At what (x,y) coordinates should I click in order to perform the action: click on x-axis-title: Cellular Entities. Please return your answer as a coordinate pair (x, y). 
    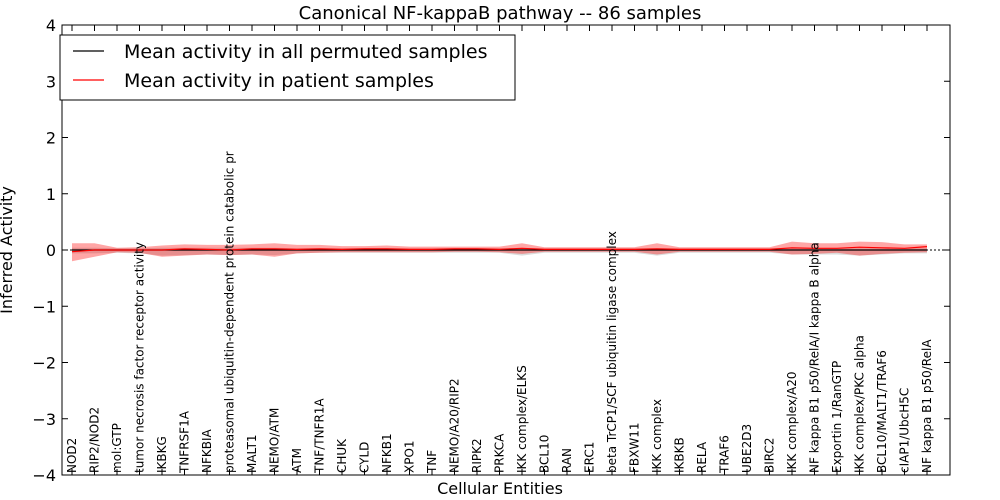
    Looking at the image, I should click on (500, 488).